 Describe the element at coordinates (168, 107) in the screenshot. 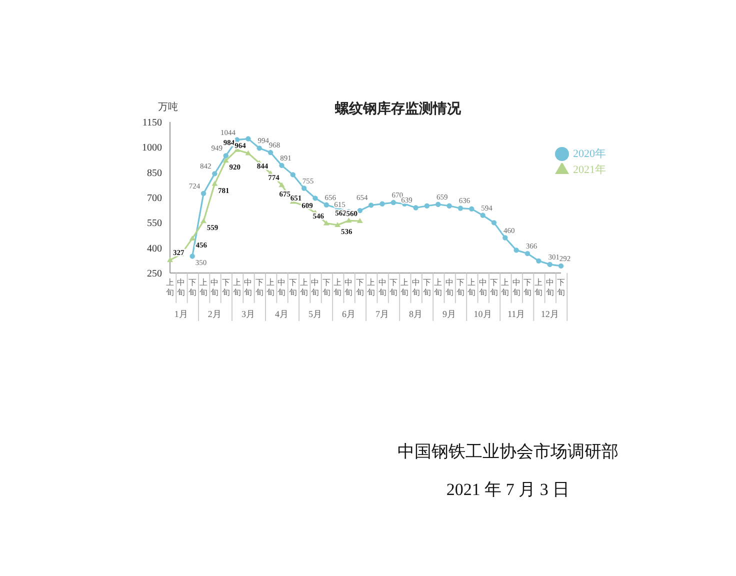

I see `y-axis-title: 万吨` at that location.